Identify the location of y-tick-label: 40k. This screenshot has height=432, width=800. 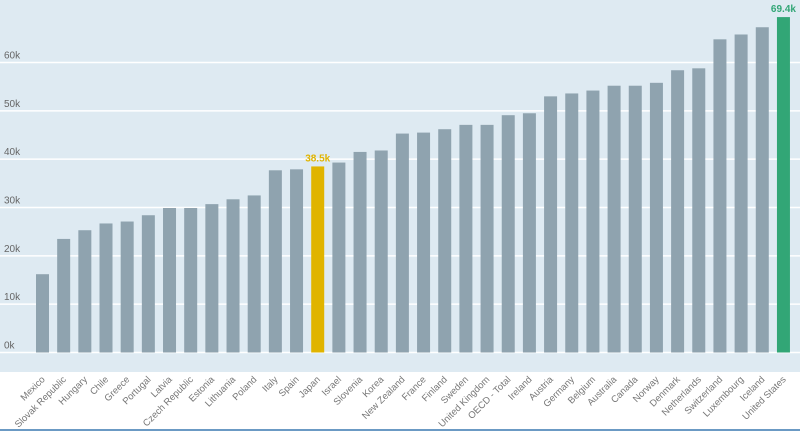
(12, 152).